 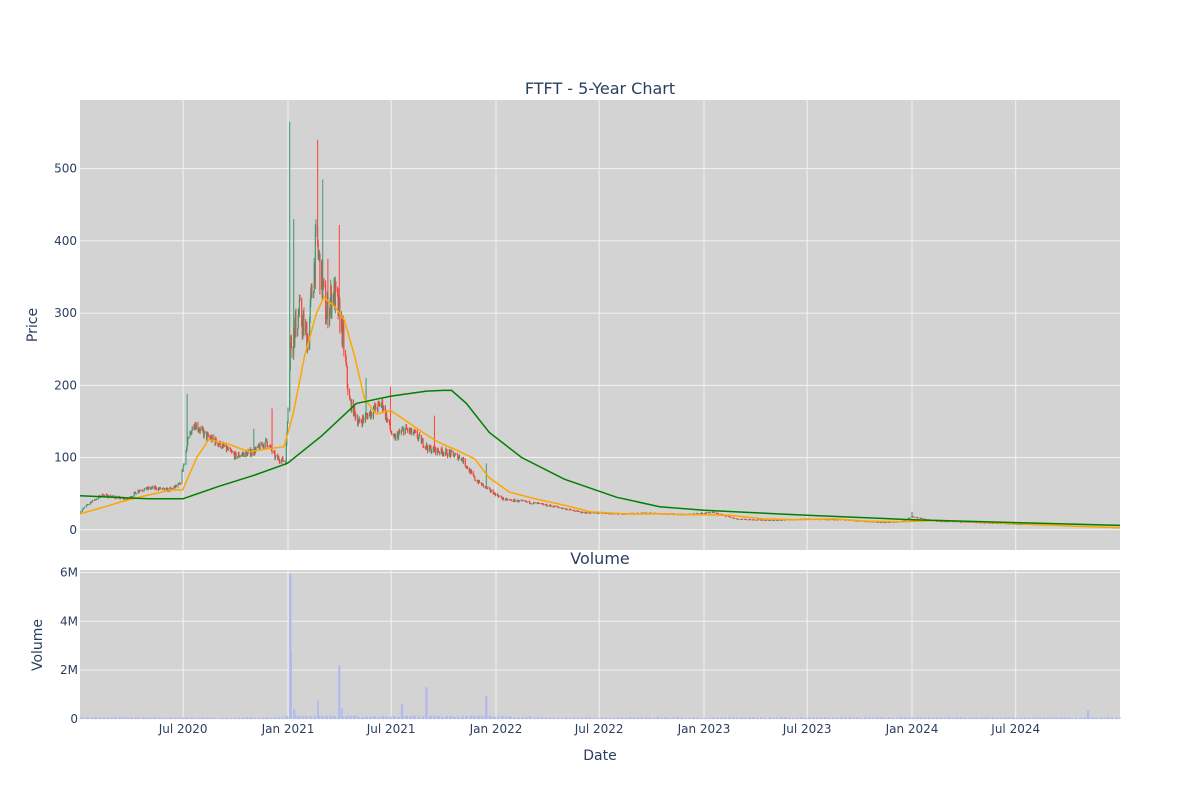 I want to click on volume-tick-label: 0, so click(x=74, y=719).